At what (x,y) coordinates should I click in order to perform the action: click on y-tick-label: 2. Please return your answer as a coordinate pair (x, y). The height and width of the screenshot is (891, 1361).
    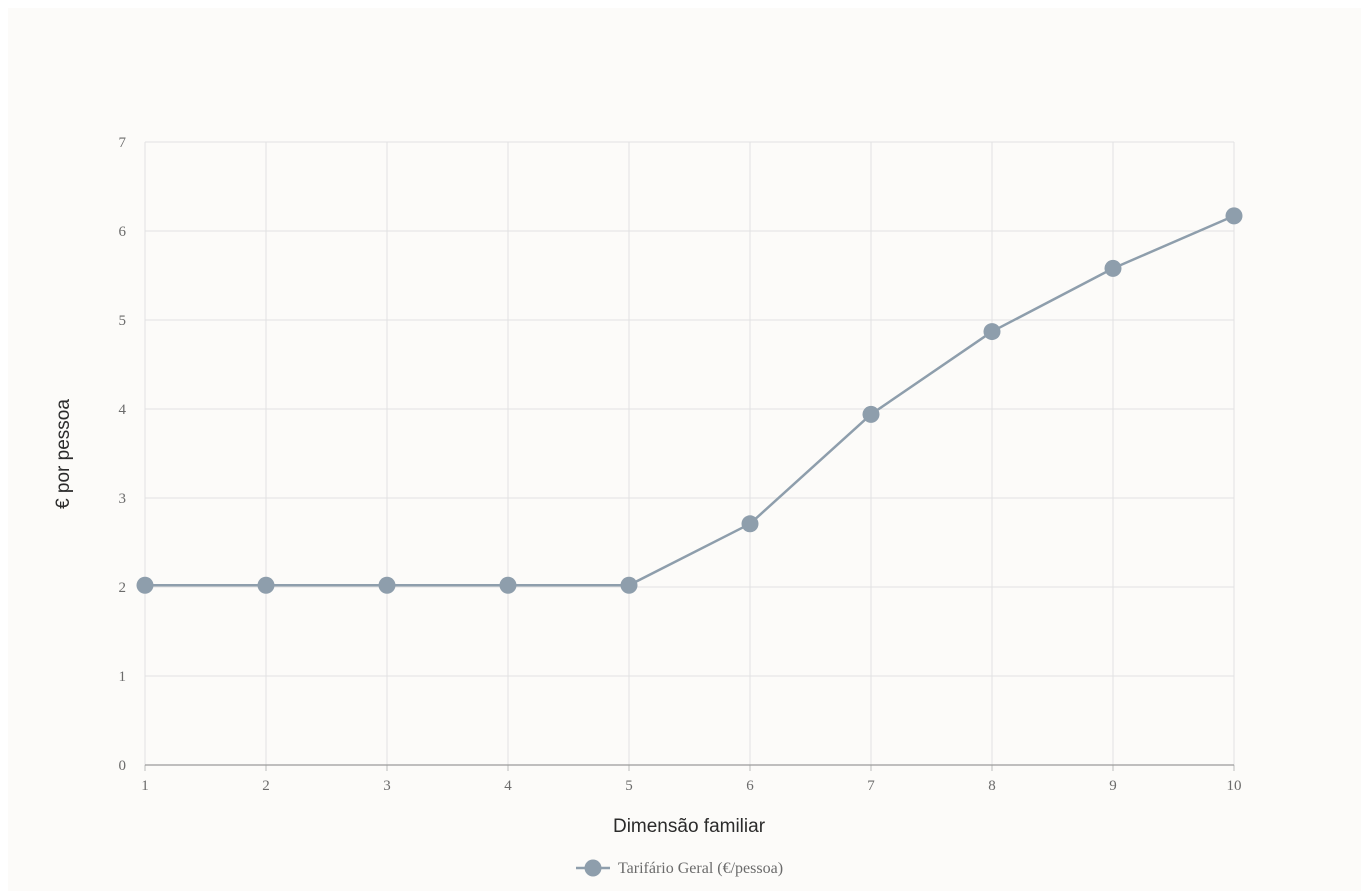
    Looking at the image, I should click on (123, 588).